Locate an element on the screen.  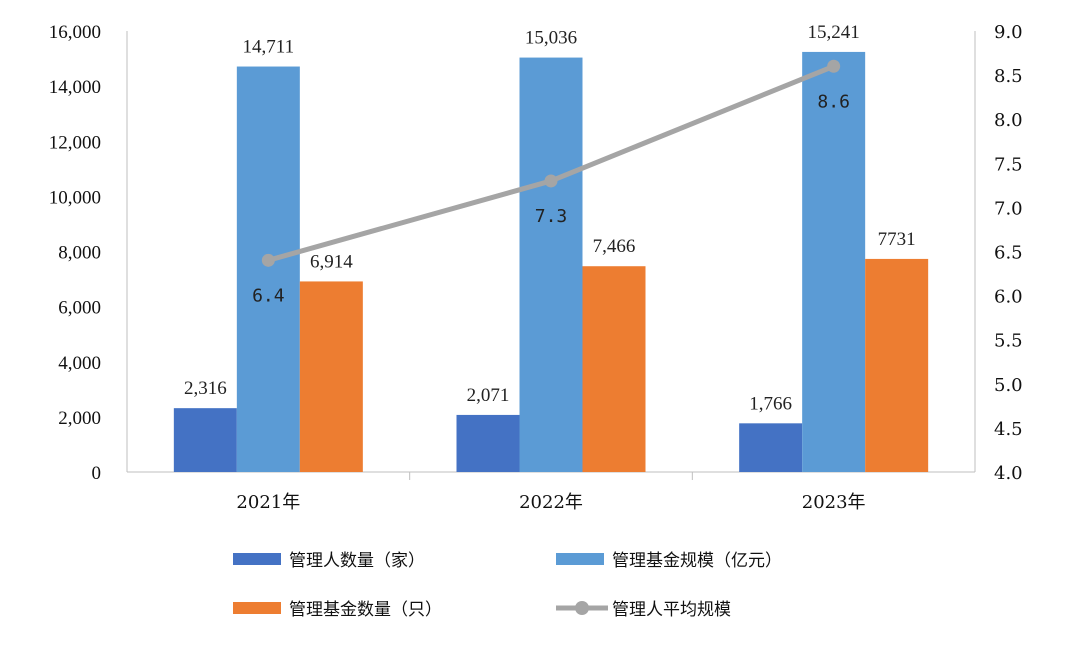
x-axis-category-label: 2022年 is located at coordinates (551, 502).